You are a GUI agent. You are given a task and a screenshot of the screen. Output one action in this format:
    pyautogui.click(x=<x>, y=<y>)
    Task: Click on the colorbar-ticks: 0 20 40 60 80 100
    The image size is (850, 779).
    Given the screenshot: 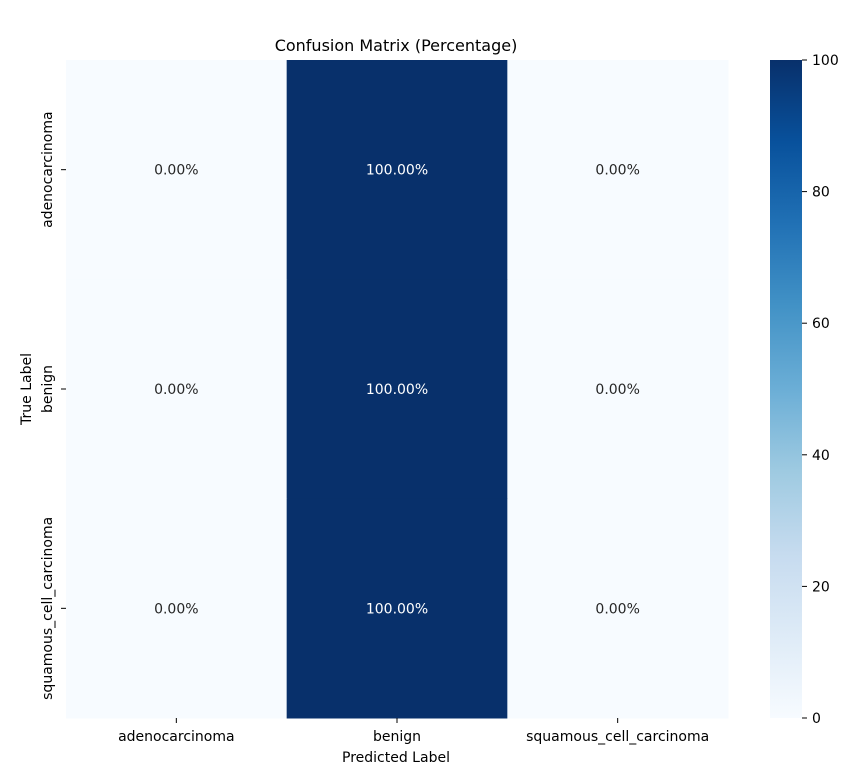 What is the action you would take?
    pyautogui.click(x=820, y=390)
    